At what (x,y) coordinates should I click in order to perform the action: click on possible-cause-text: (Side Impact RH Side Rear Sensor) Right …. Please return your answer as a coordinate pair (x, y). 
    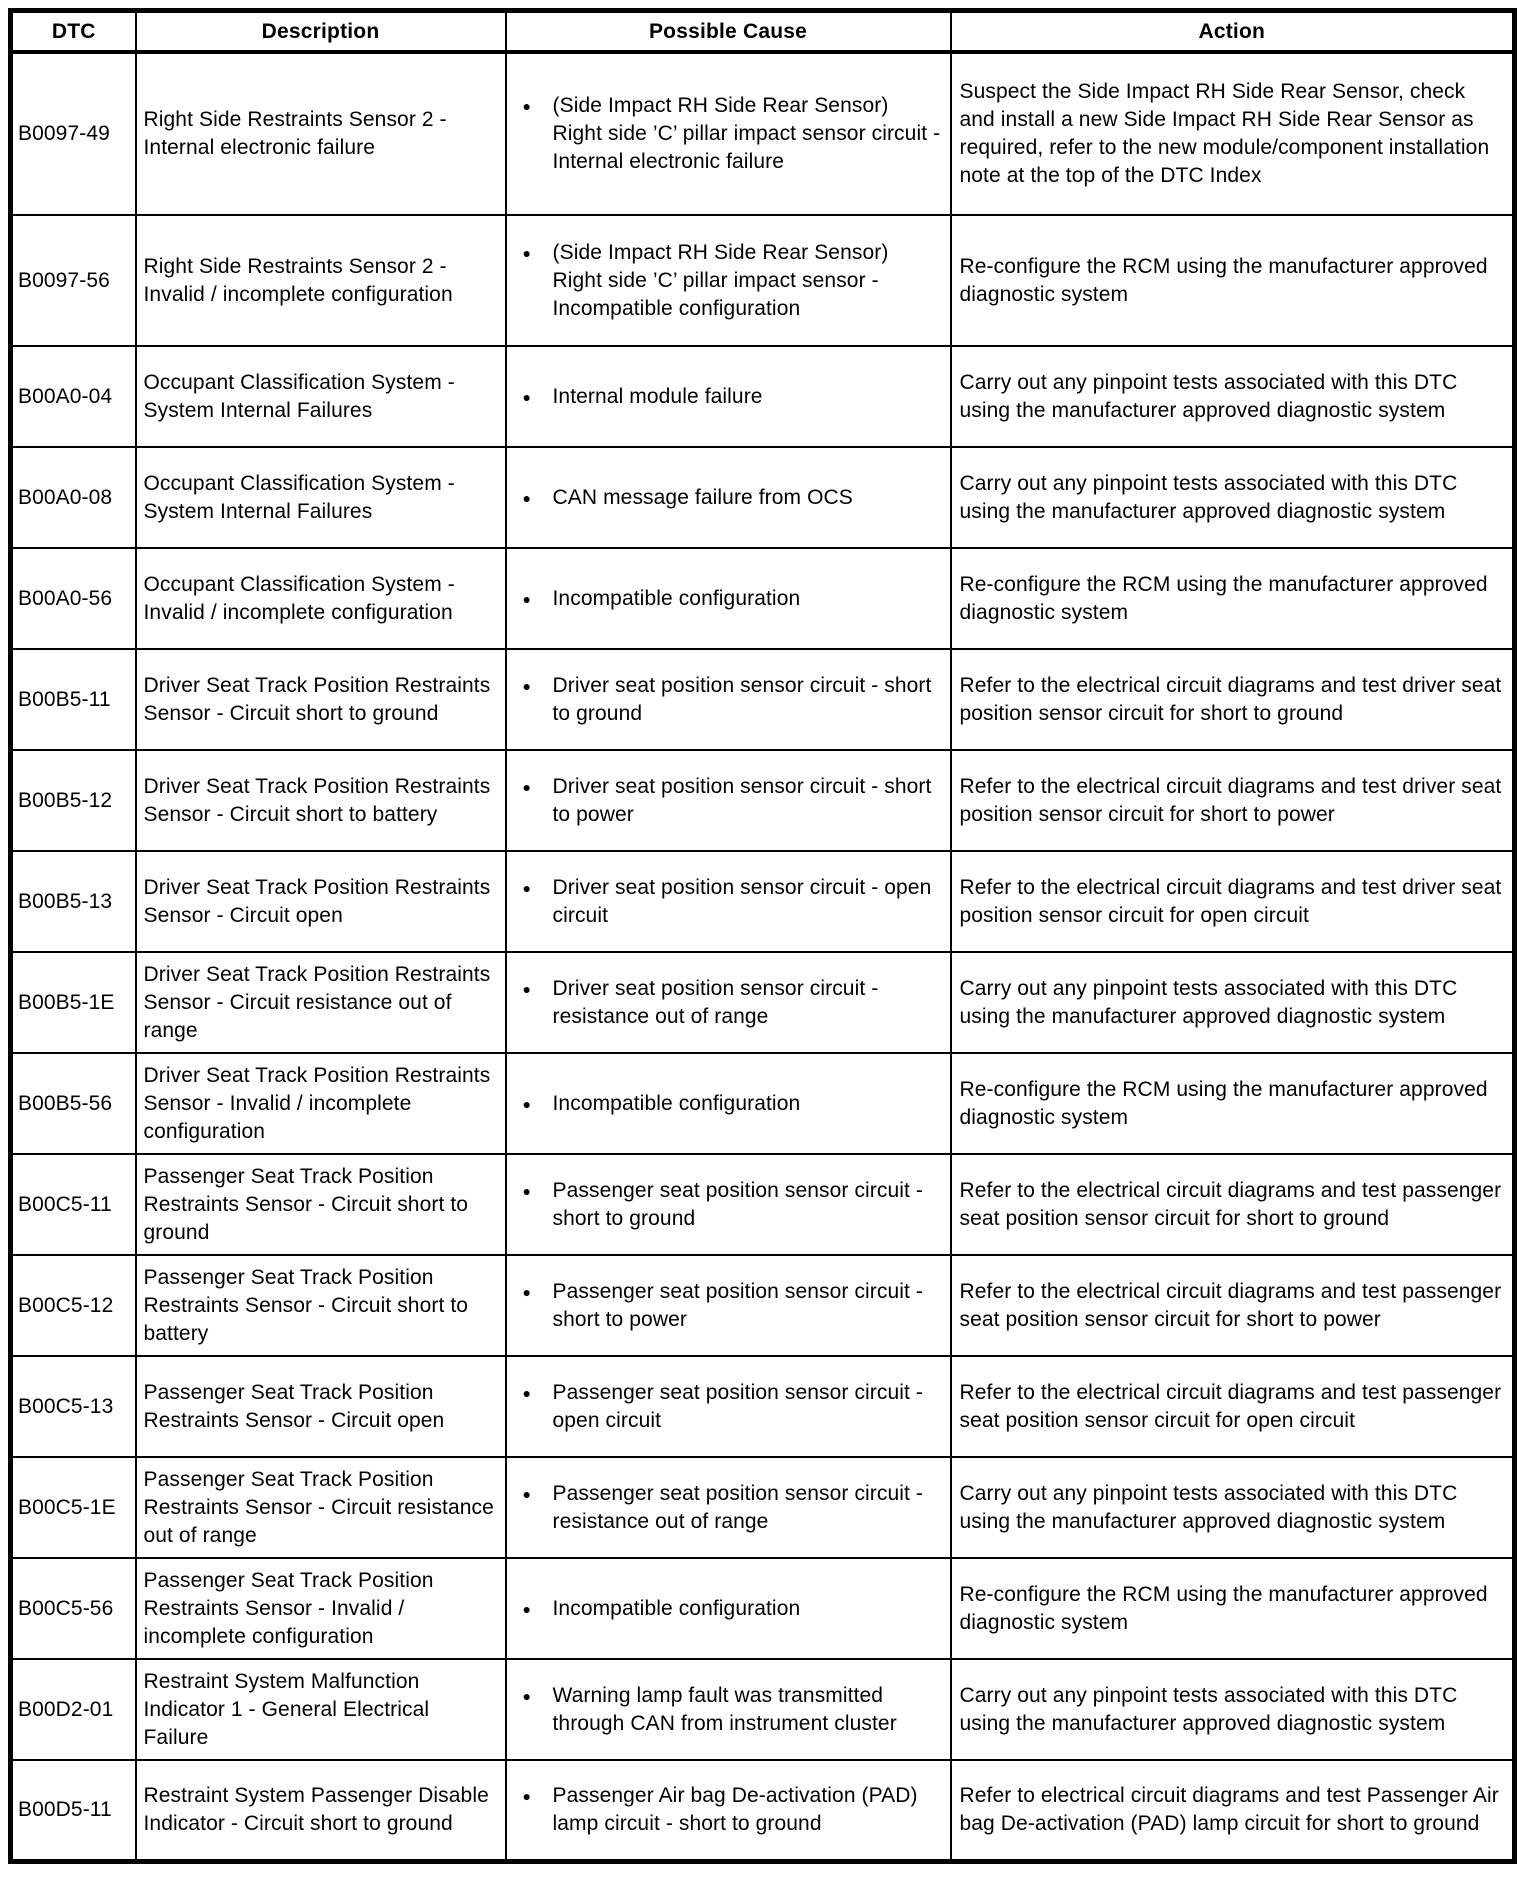
    Looking at the image, I should click on (746, 133).